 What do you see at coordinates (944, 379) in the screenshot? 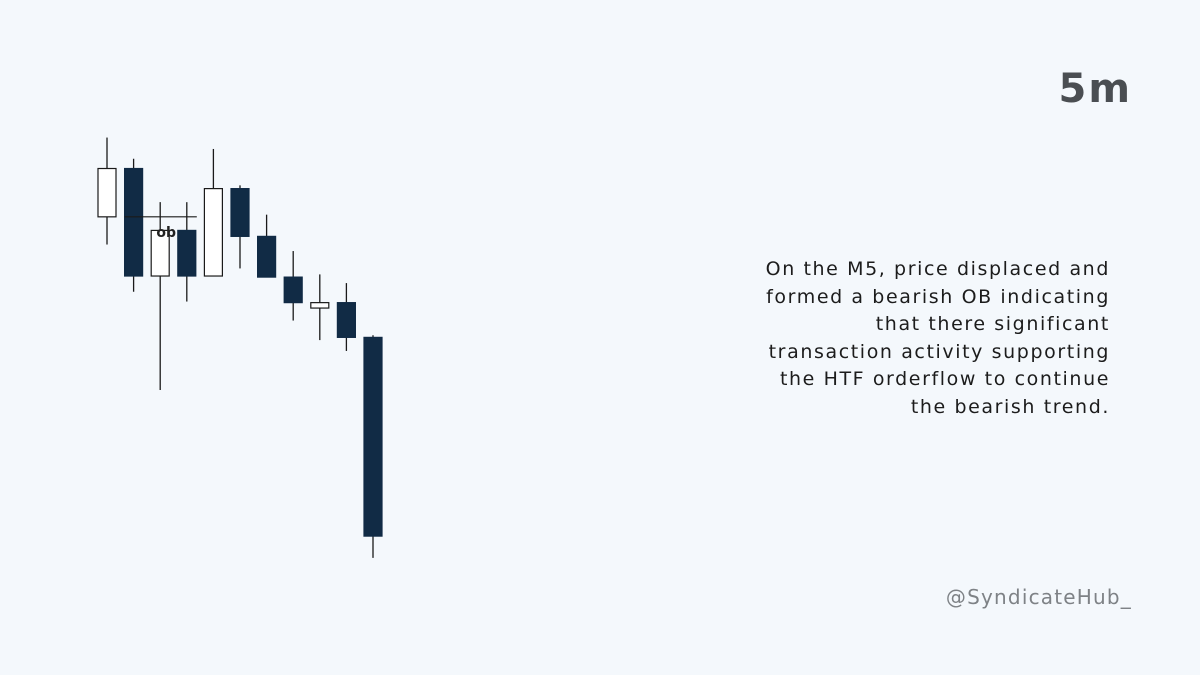
I see `caption-line: the HTF orderflow to continue` at bounding box center [944, 379].